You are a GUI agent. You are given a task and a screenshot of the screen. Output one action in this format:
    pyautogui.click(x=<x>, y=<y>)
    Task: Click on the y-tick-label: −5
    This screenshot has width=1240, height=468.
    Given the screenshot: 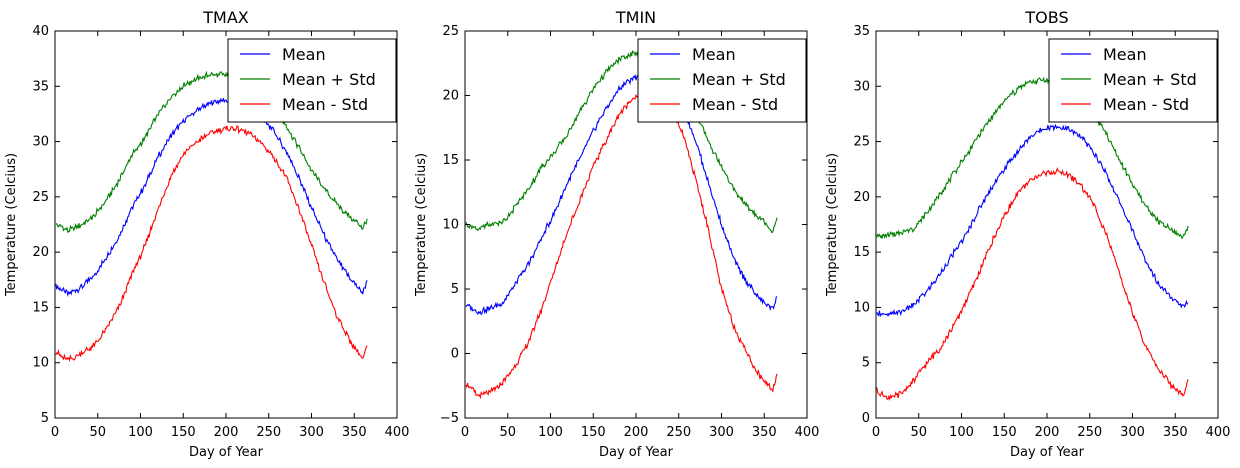 What is the action you would take?
    pyautogui.click(x=449, y=418)
    